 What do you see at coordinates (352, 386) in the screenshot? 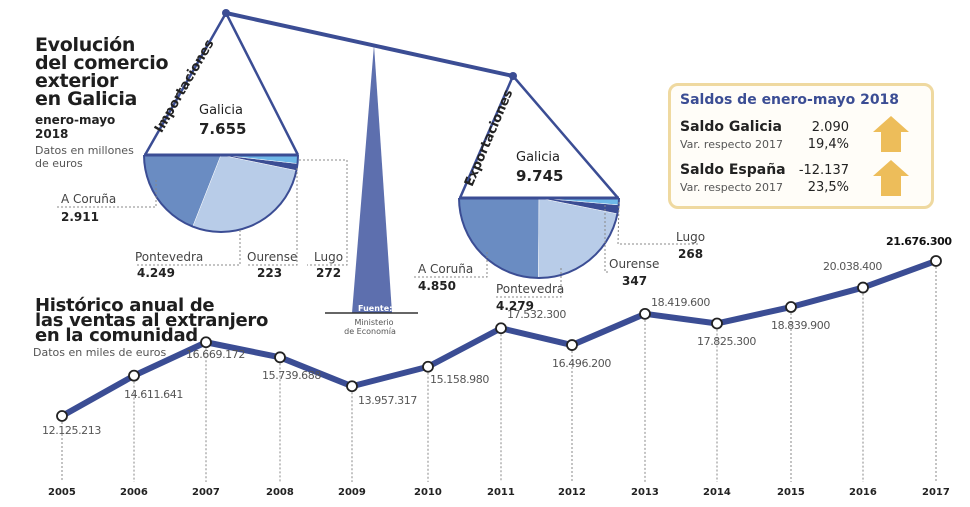
I see `data-point-2009` at bounding box center [352, 386].